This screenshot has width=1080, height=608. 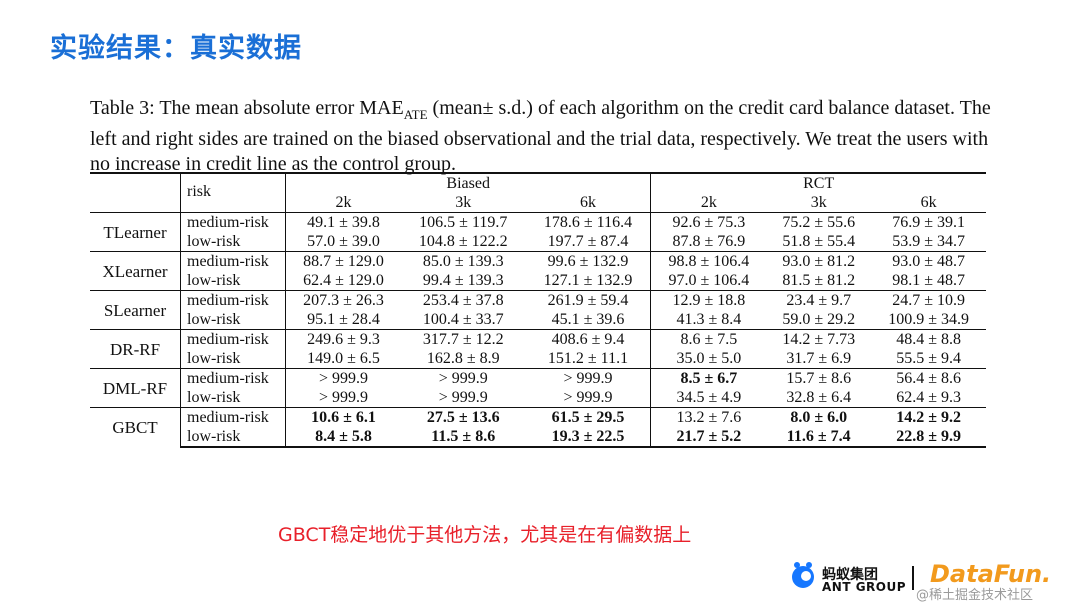 I want to click on table-cell: 15.7 ± 8.6, so click(x=819, y=378).